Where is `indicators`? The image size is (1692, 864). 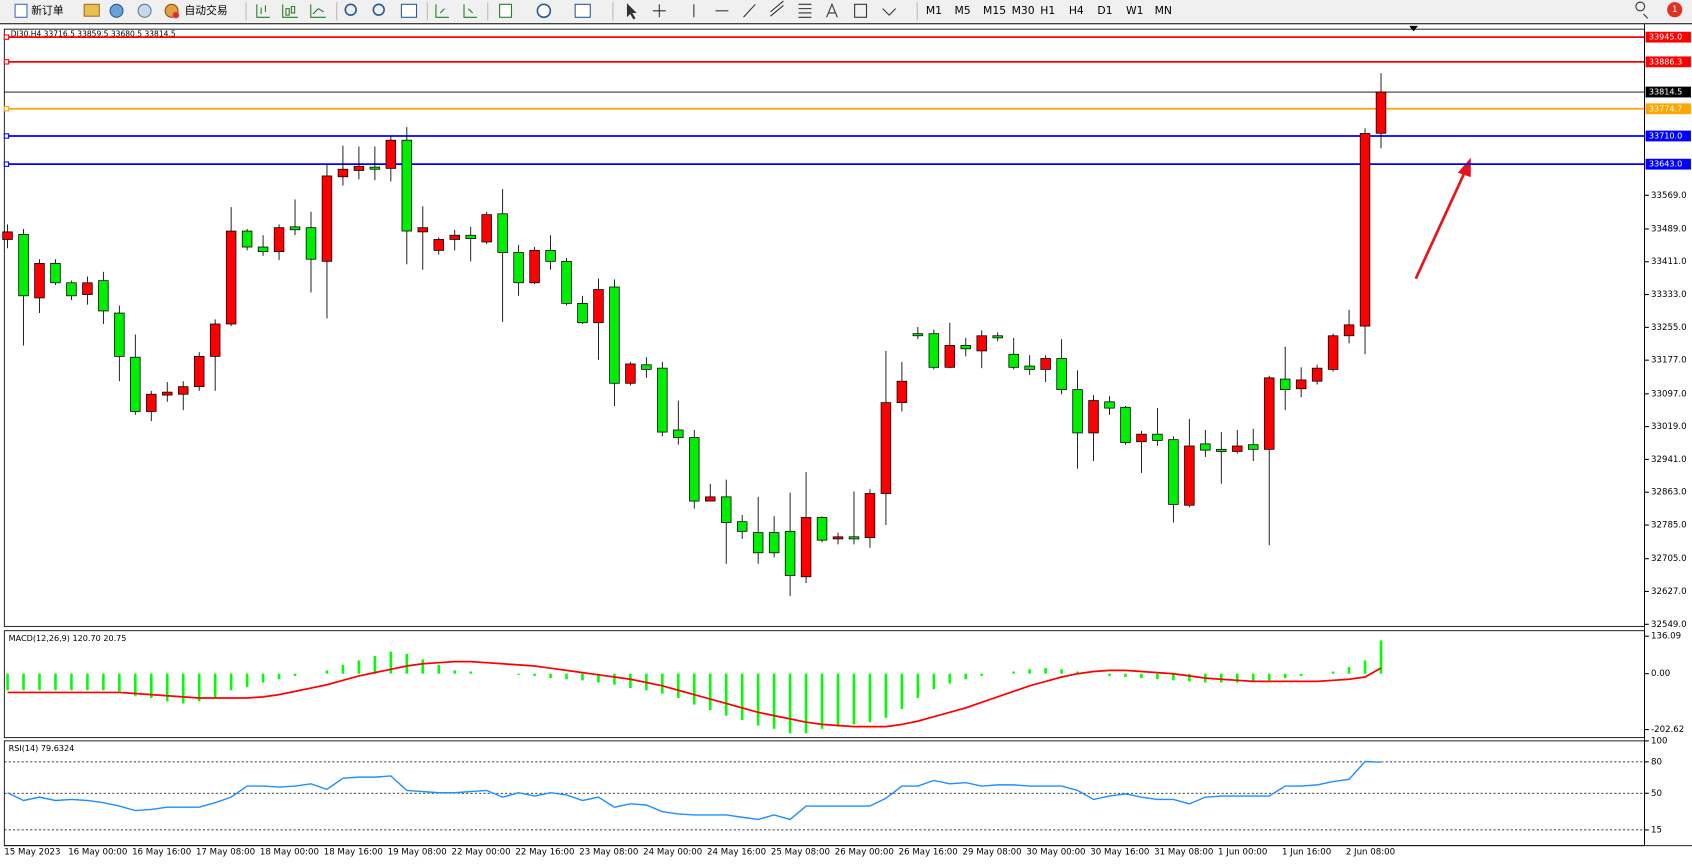 indicators is located at coordinates (506, 10).